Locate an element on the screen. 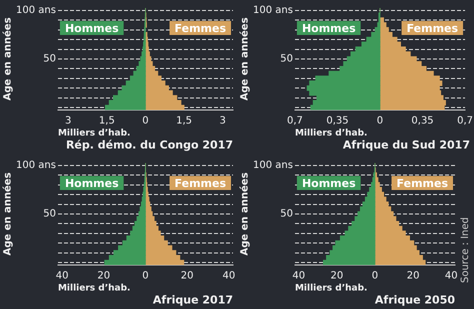 The height and width of the screenshot is (309, 474). source-note: Source : Ined is located at coordinates (465, 250).